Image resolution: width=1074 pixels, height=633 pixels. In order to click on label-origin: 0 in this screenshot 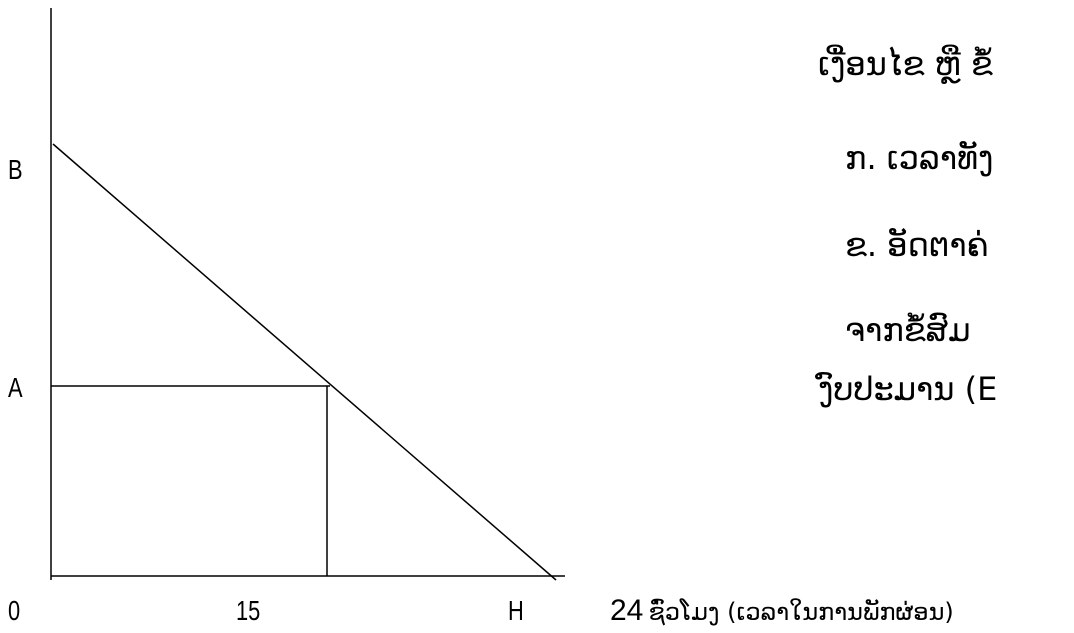, I will do `click(14, 610)`.